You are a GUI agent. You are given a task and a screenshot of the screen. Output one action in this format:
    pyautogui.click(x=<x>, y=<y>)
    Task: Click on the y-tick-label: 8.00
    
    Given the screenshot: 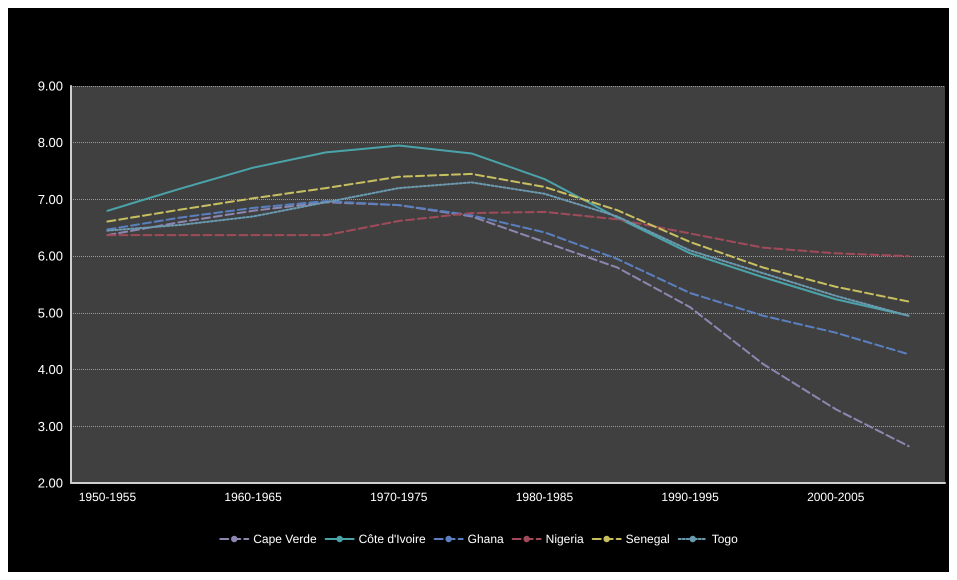 What is the action you would take?
    pyautogui.click(x=50, y=142)
    